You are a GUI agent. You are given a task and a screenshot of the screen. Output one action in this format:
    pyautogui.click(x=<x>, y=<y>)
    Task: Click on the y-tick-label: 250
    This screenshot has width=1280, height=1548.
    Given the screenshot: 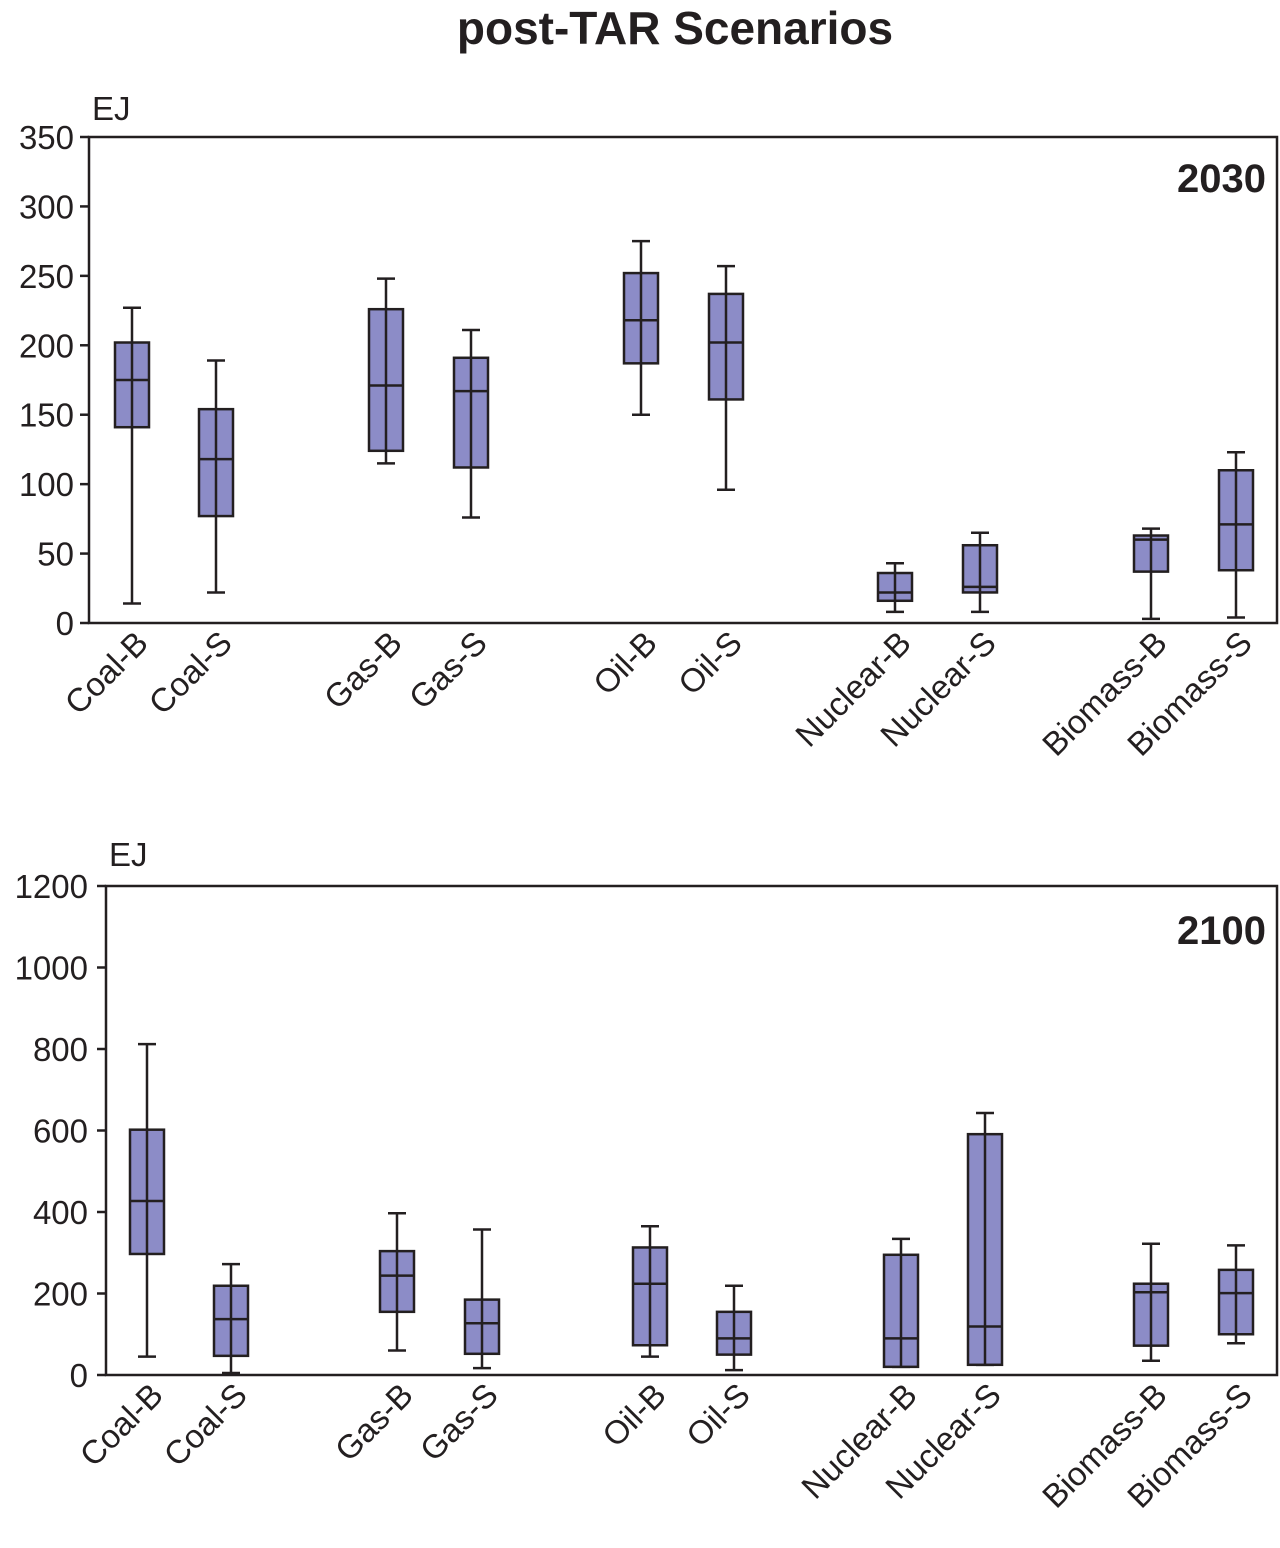 What is the action you would take?
    pyautogui.click(x=46, y=276)
    